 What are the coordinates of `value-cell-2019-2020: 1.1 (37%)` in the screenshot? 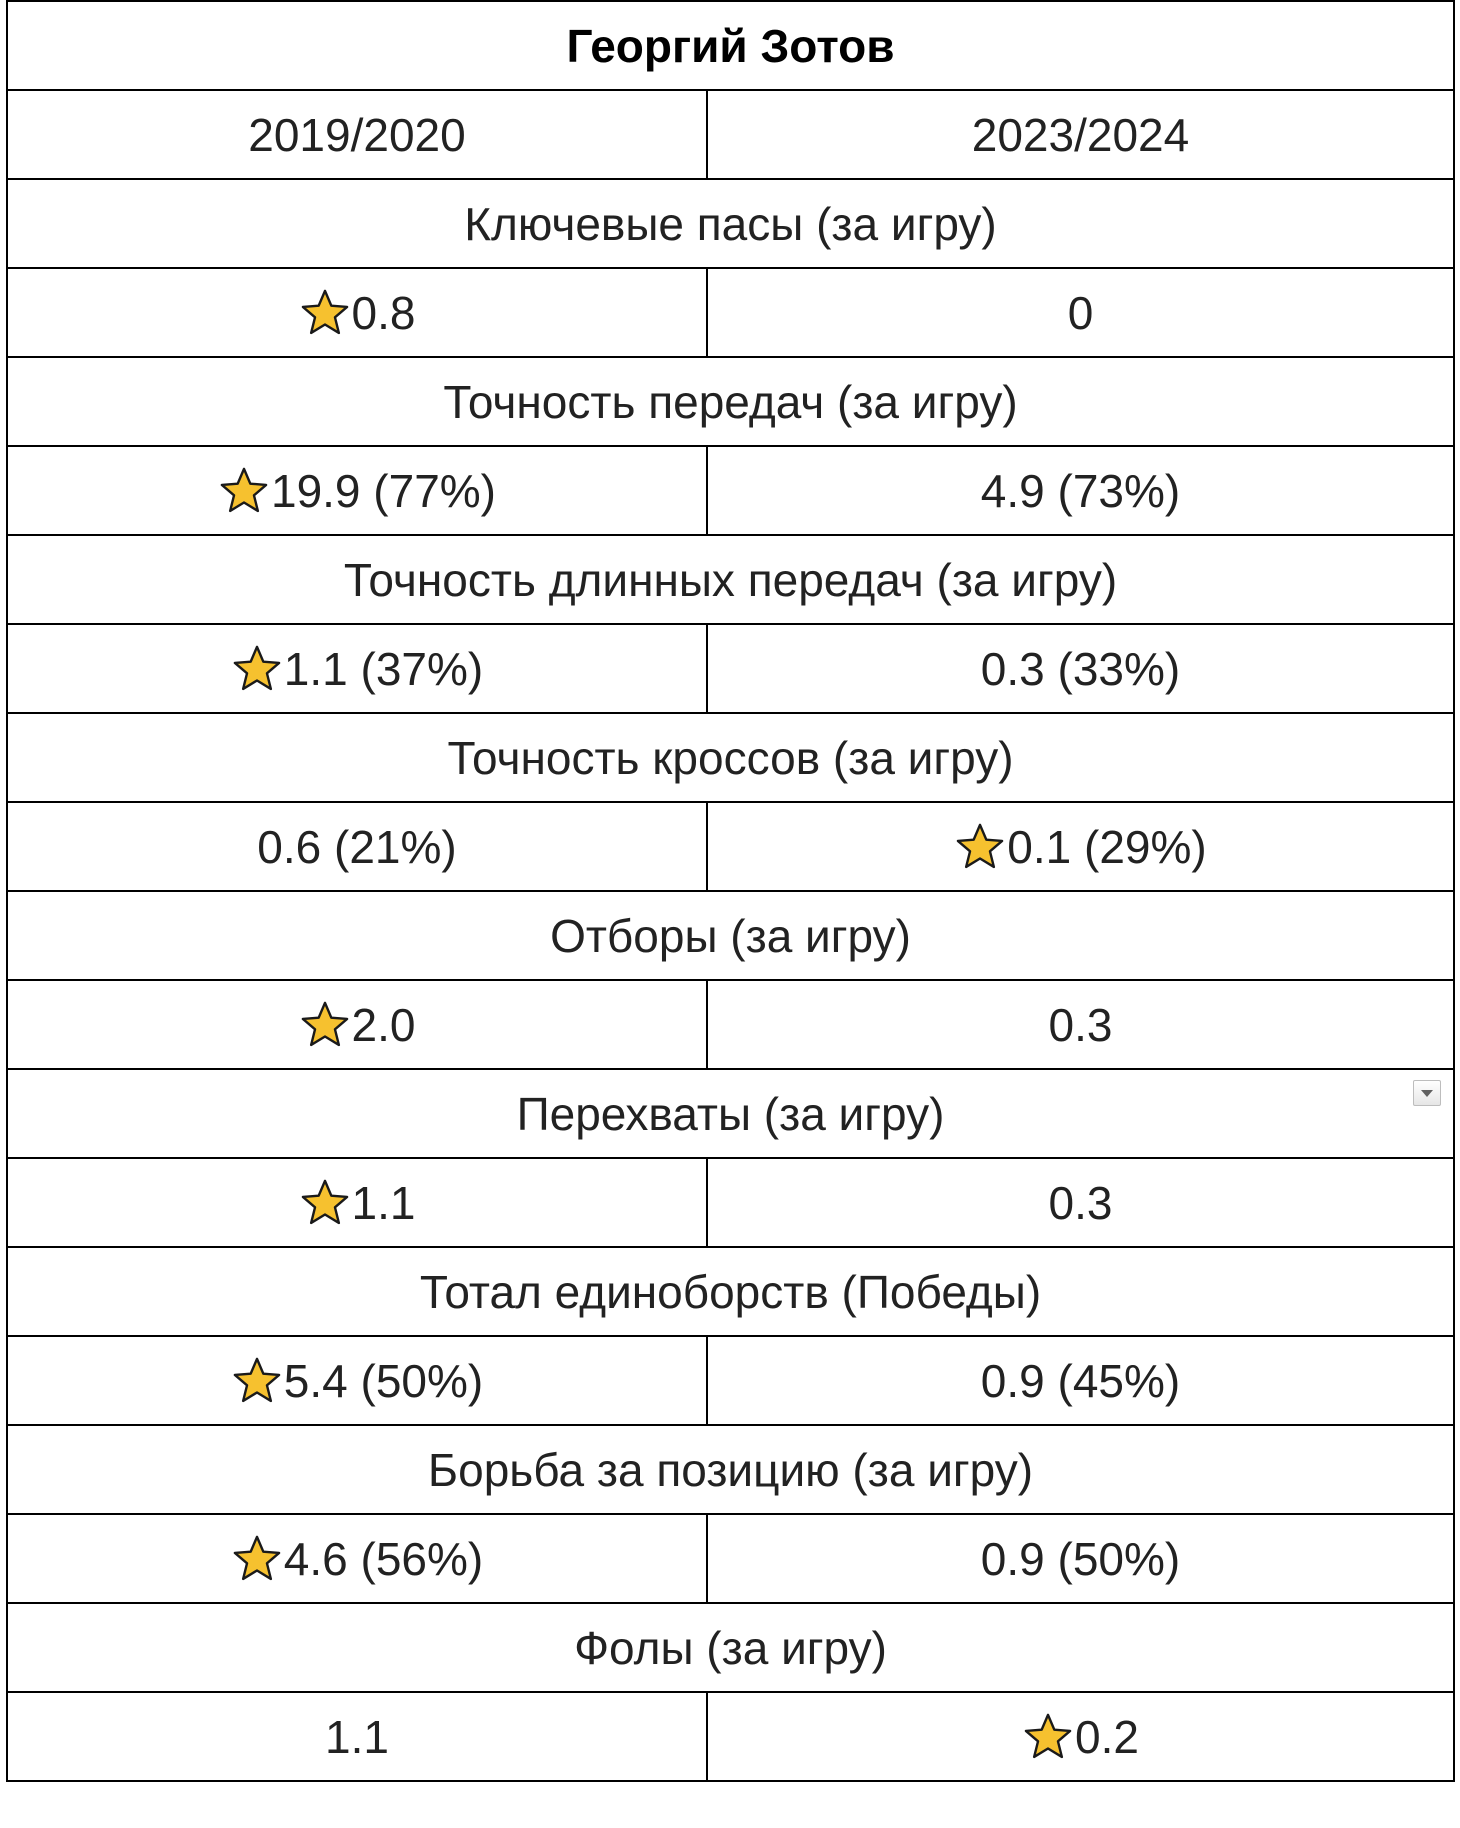 It's located at (357, 668).